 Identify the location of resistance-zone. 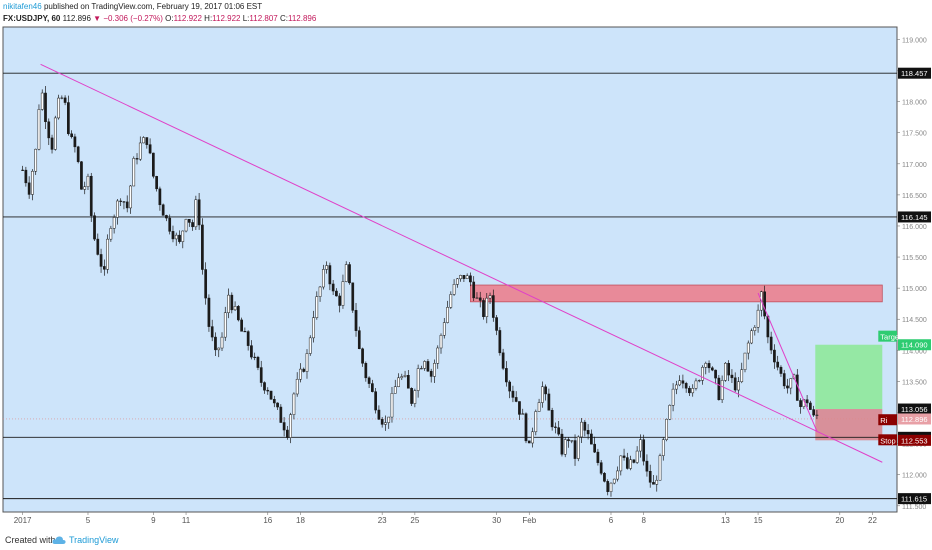
(676, 293).